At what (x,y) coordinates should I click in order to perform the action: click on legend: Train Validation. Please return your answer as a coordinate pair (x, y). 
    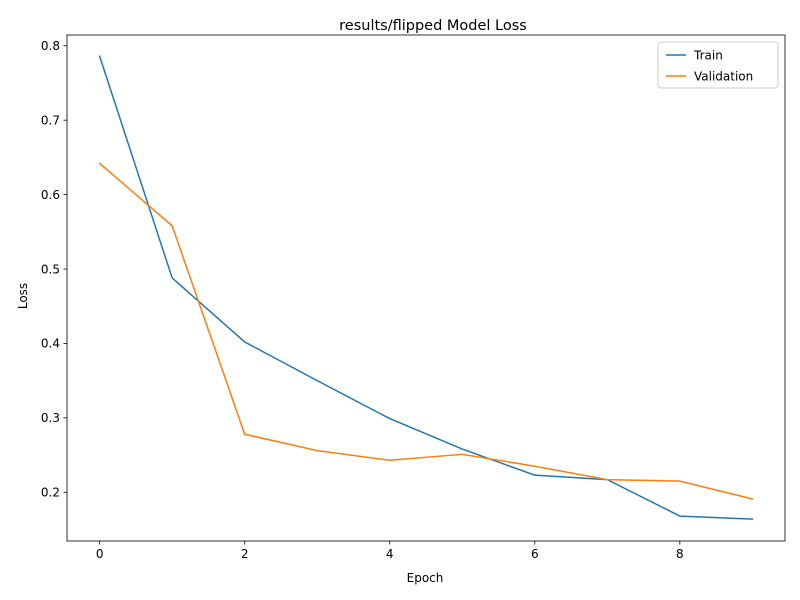
    Looking at the image, I should click on (718, 65).